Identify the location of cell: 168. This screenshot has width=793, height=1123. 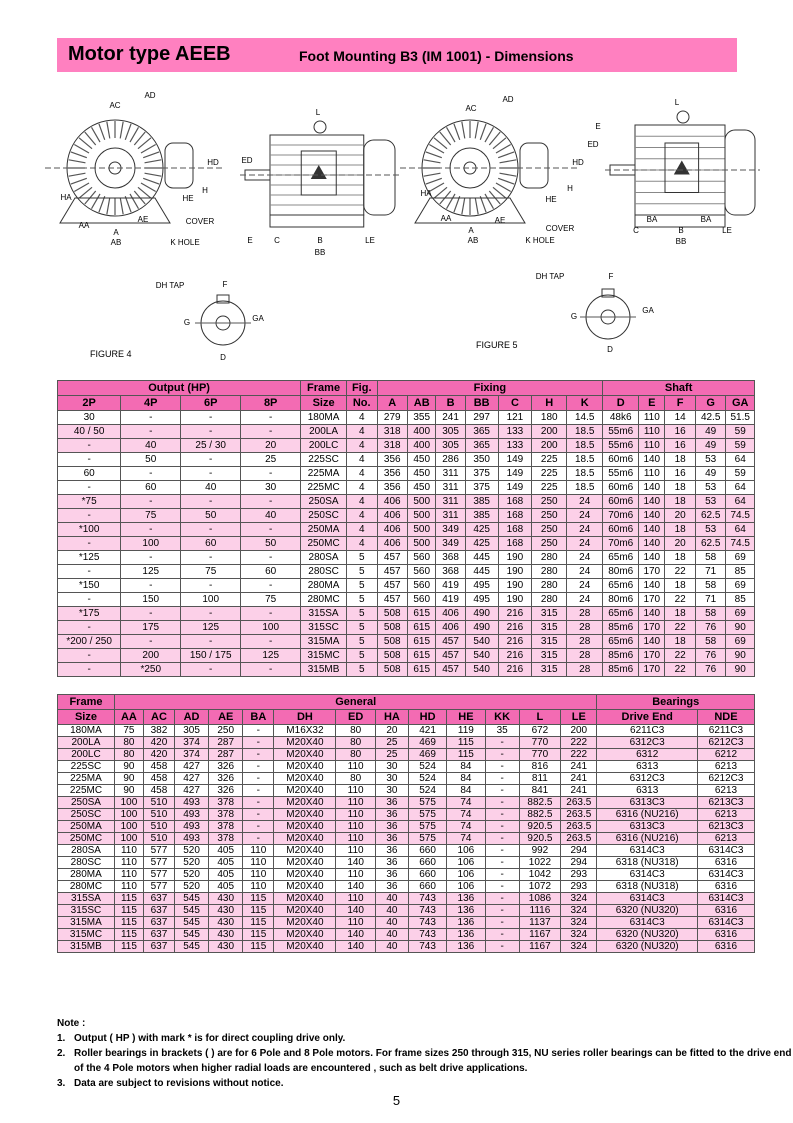
(515, 515).